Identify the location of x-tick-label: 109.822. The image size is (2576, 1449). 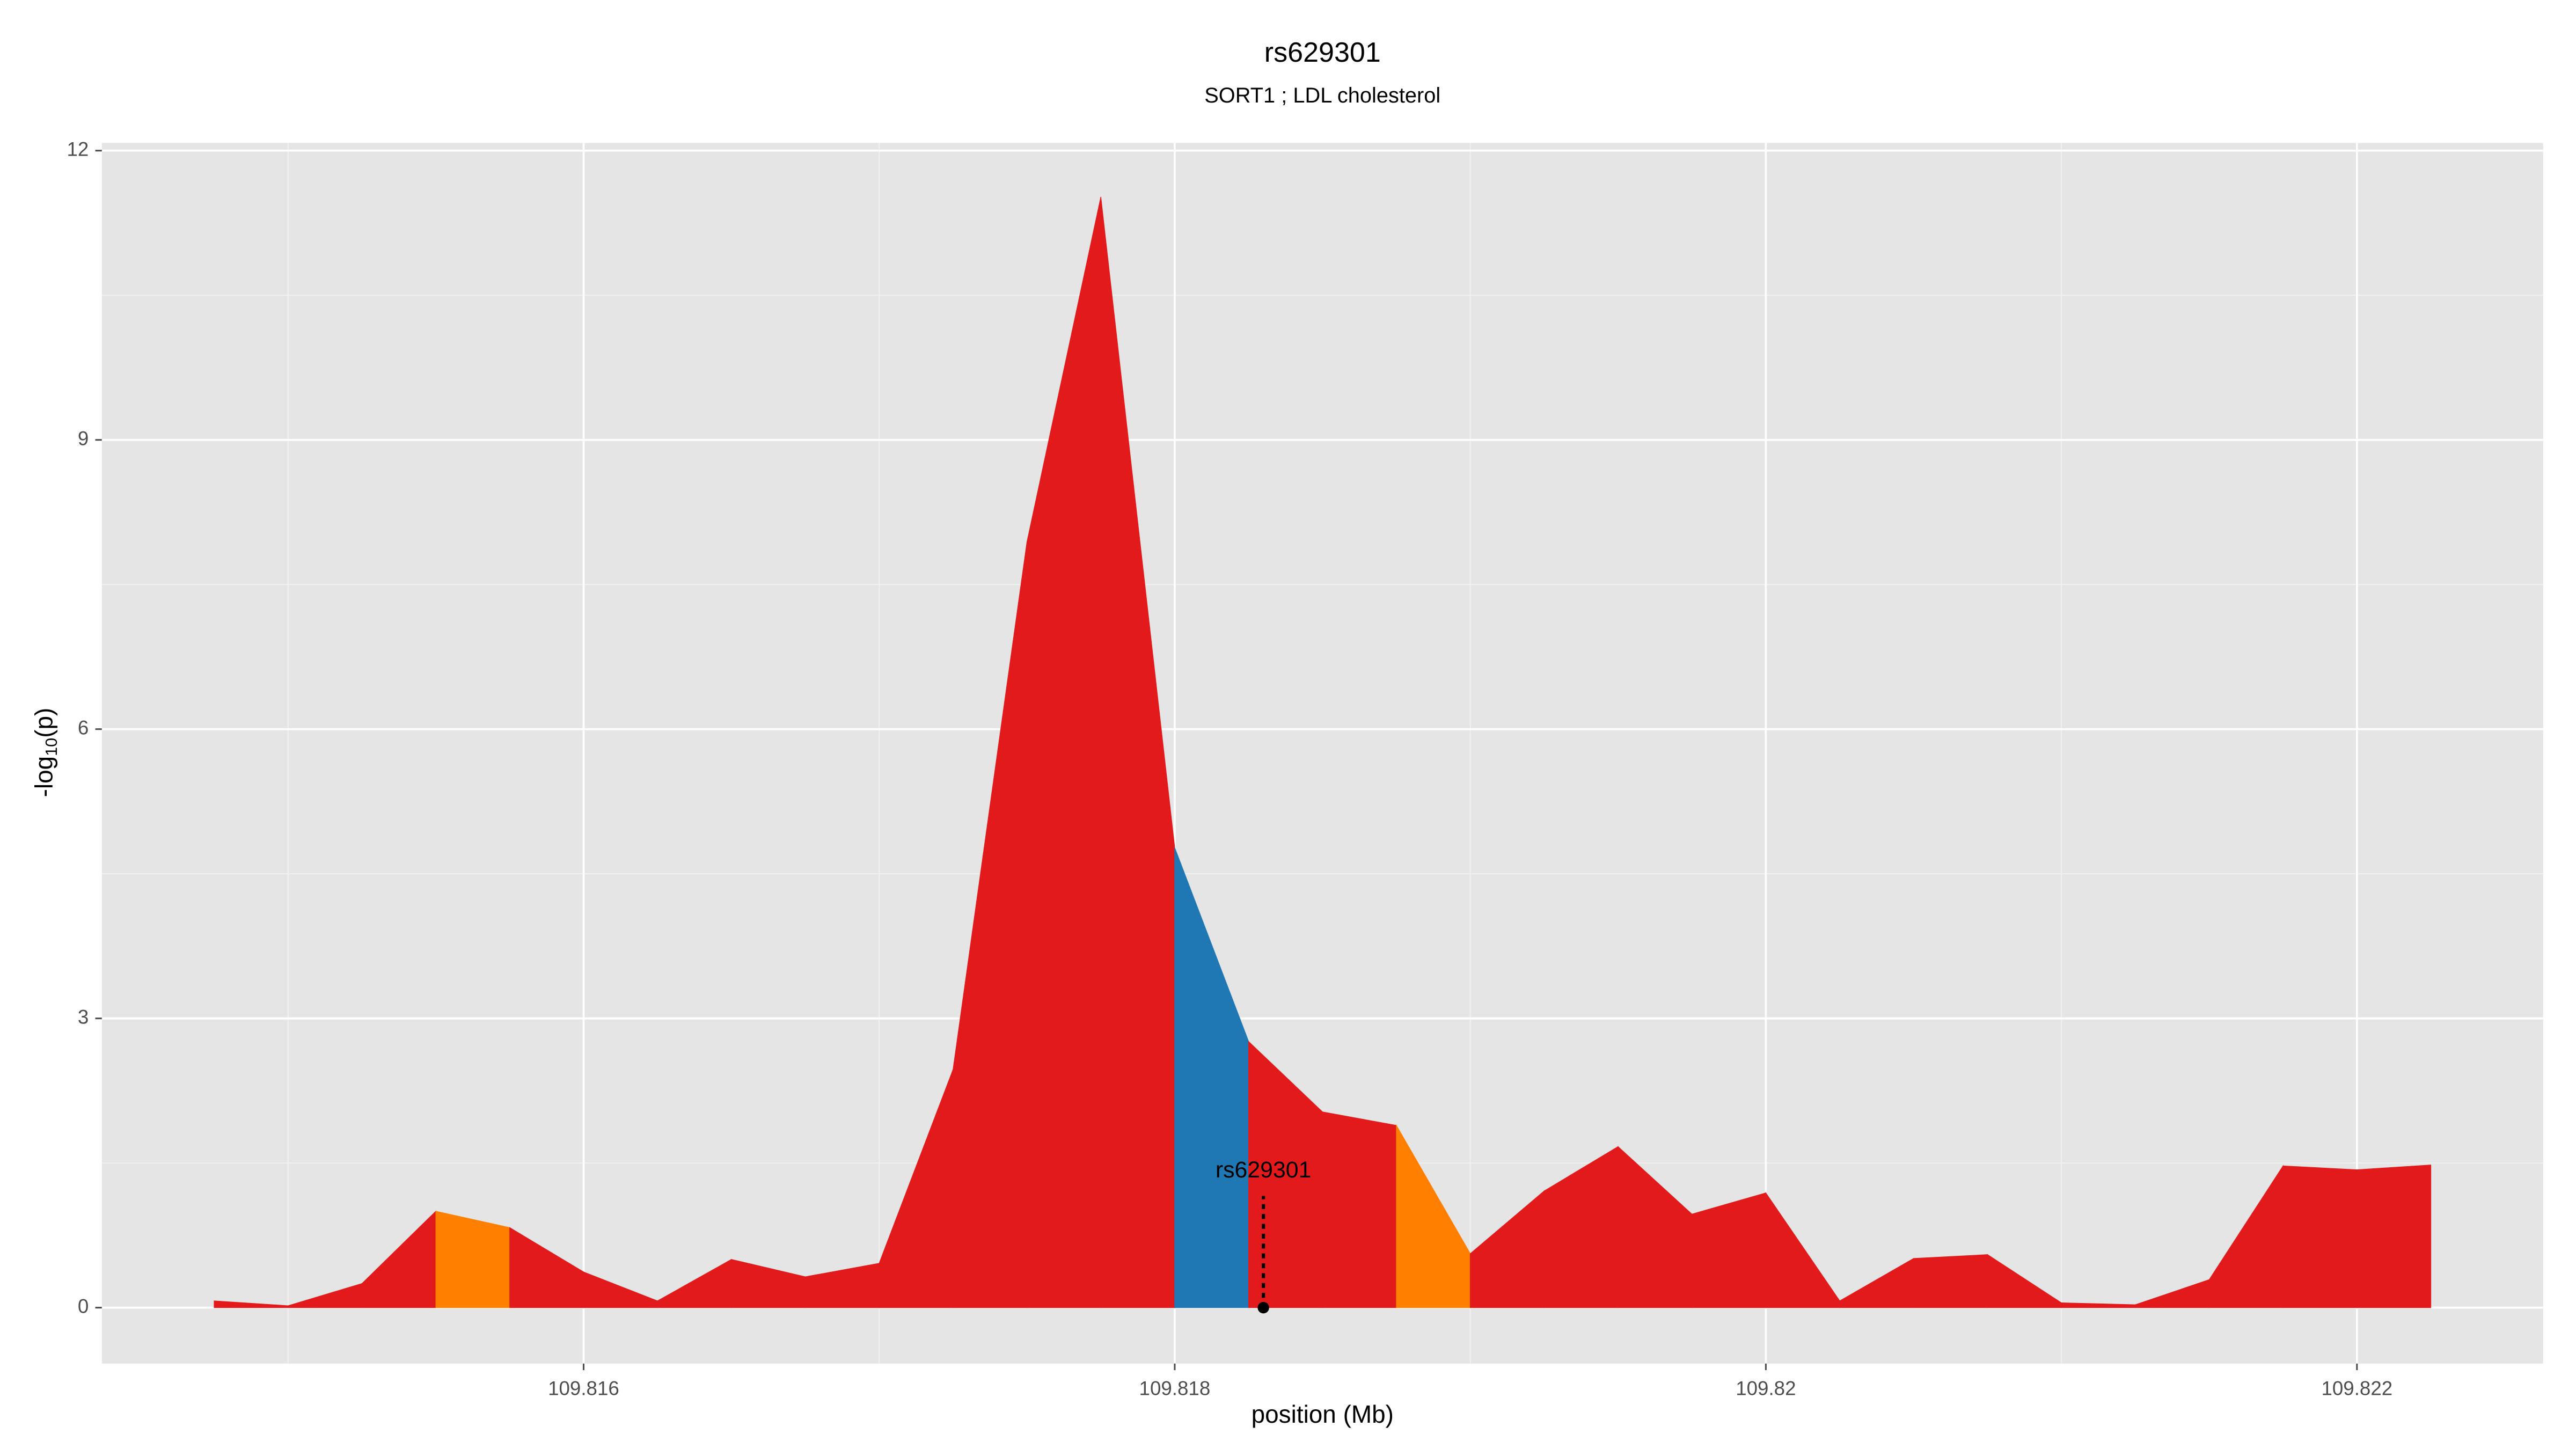
(2356, 1388).